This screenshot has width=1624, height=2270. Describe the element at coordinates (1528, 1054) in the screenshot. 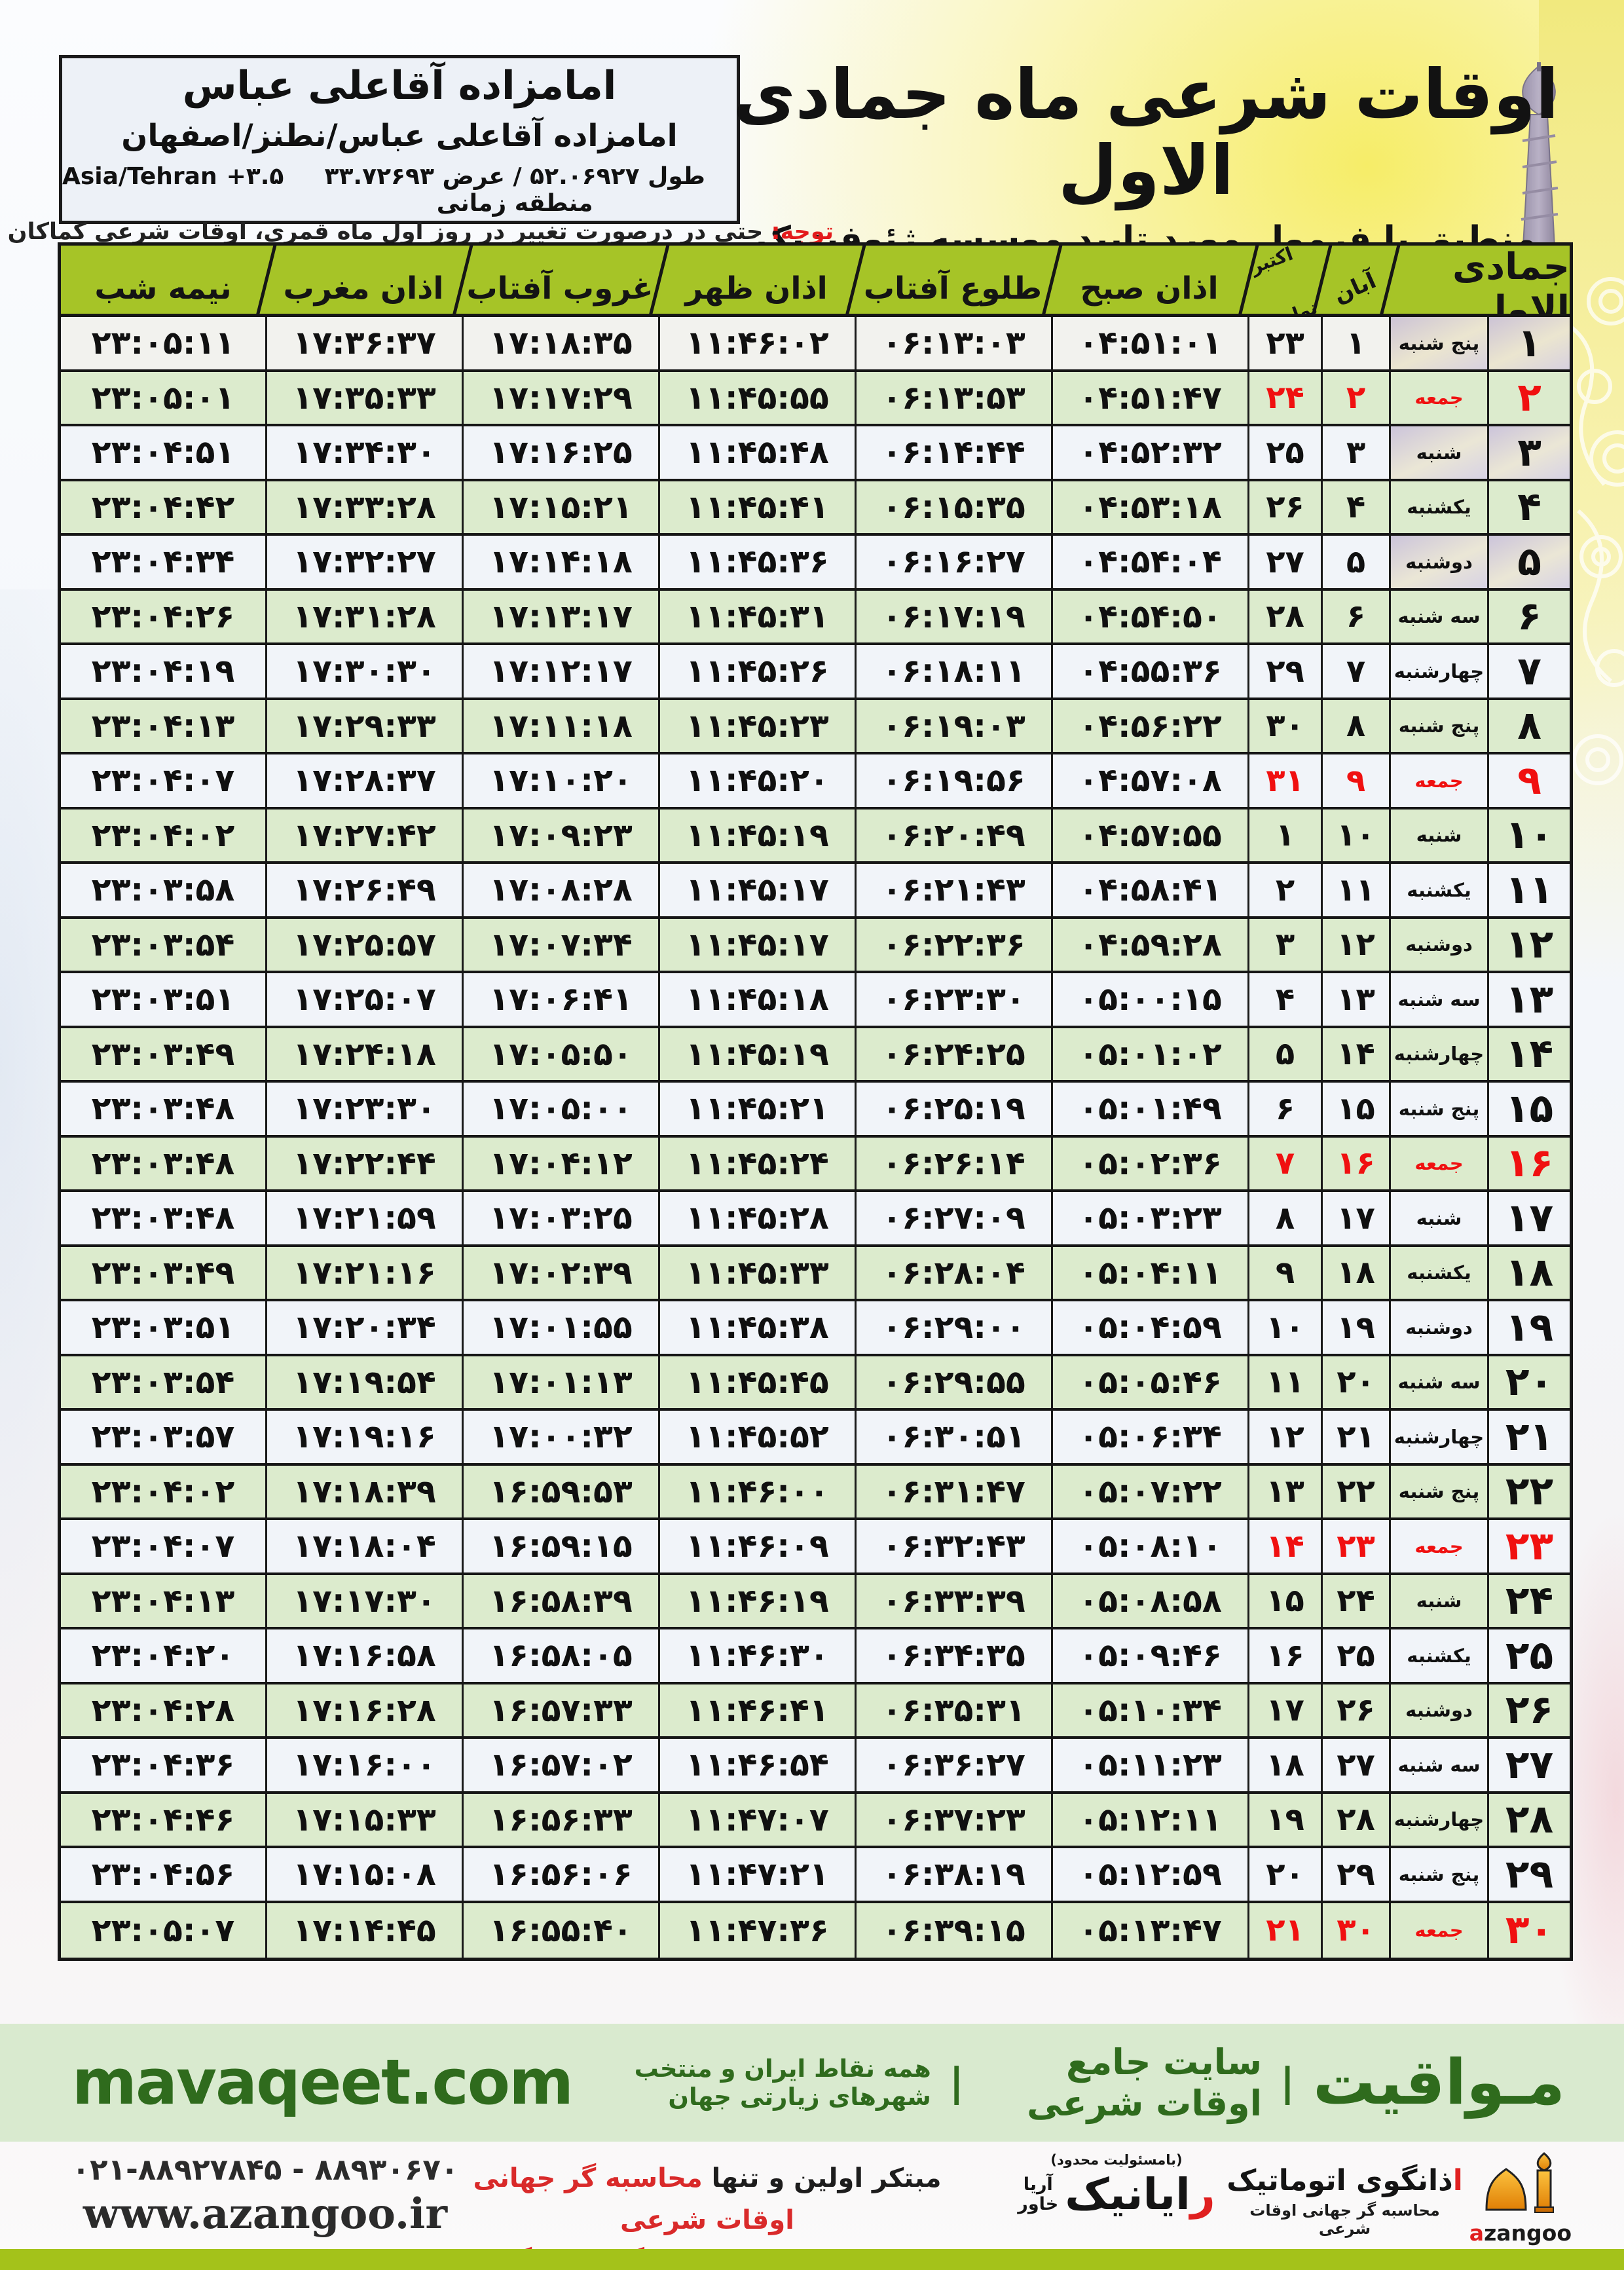

I see `day-number-cell: ۱۴` at that location.